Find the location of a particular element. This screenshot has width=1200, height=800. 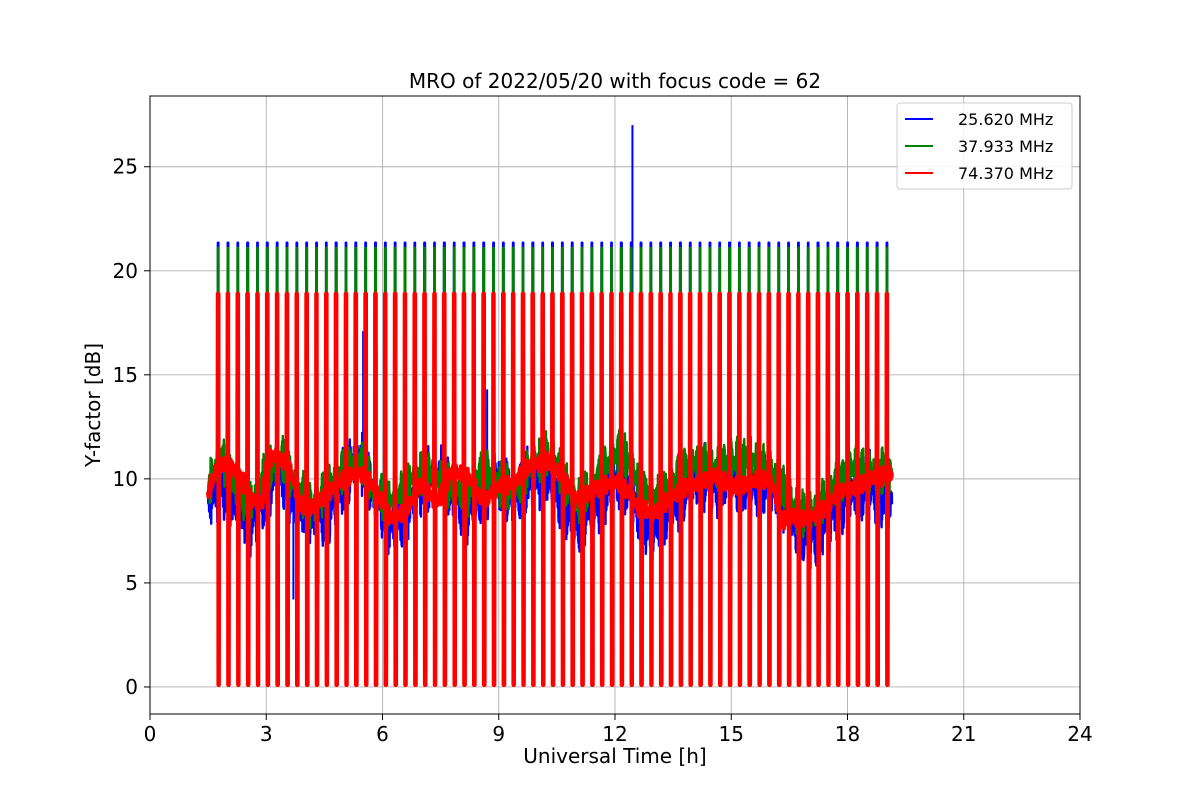

x-tick-label: 9 is located at coordinates (498, 734).